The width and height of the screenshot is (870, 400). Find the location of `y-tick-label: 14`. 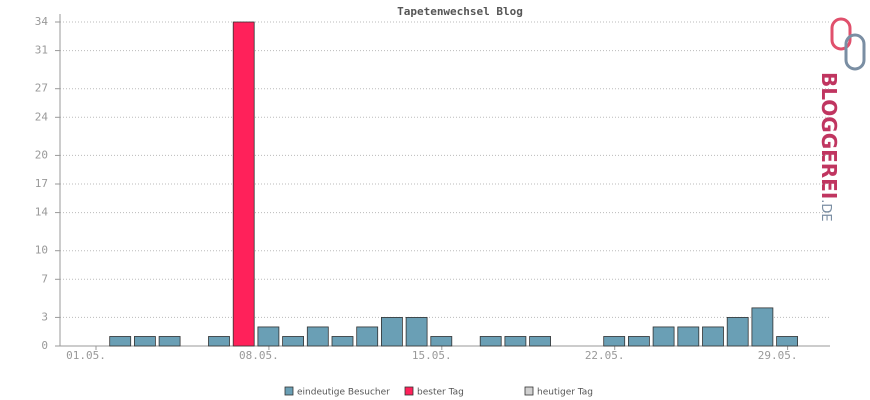

y-tick-label: 14 is located at coordinates (42, 212).